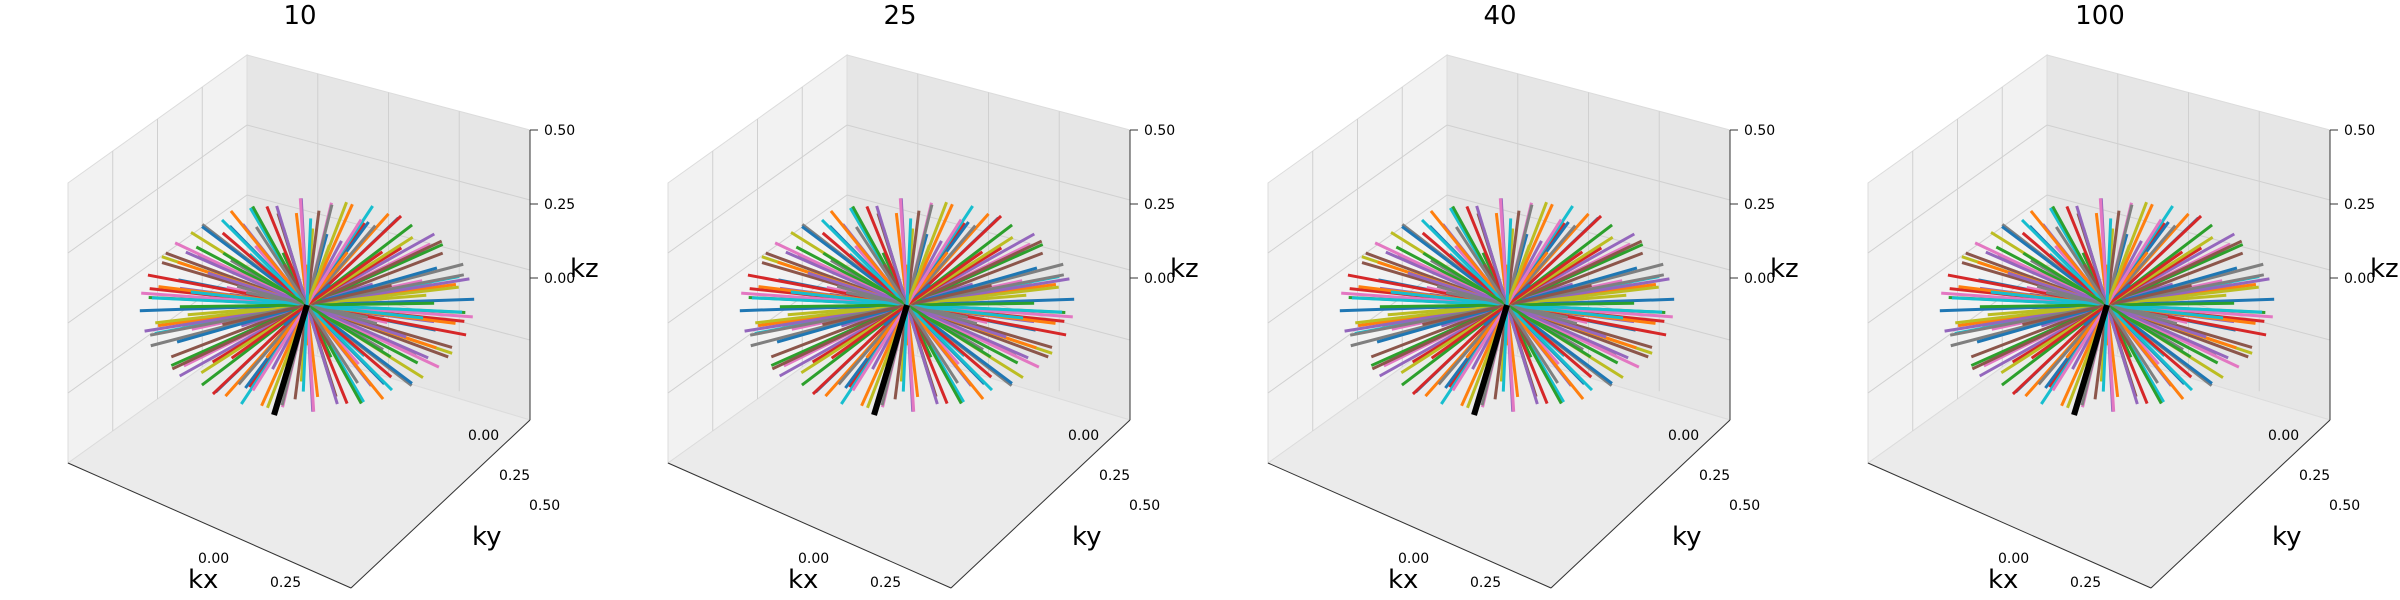 This screenshot has width=2400, height=600. What do you see at coordinates (1499, 16) in the screenshot?
I see `subplot-title: 40` at bounding box center [1499, 16].